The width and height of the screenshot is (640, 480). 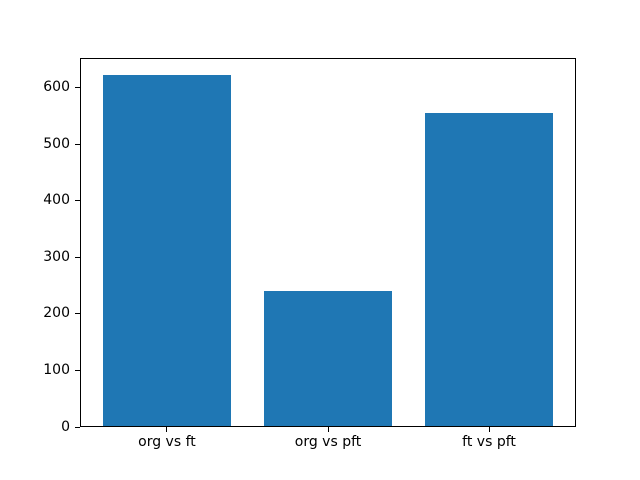 What do you see at coordinates (56, 87) in the screenshot?
I see `y-tick-label: 600` at bounding box center [56, 87].